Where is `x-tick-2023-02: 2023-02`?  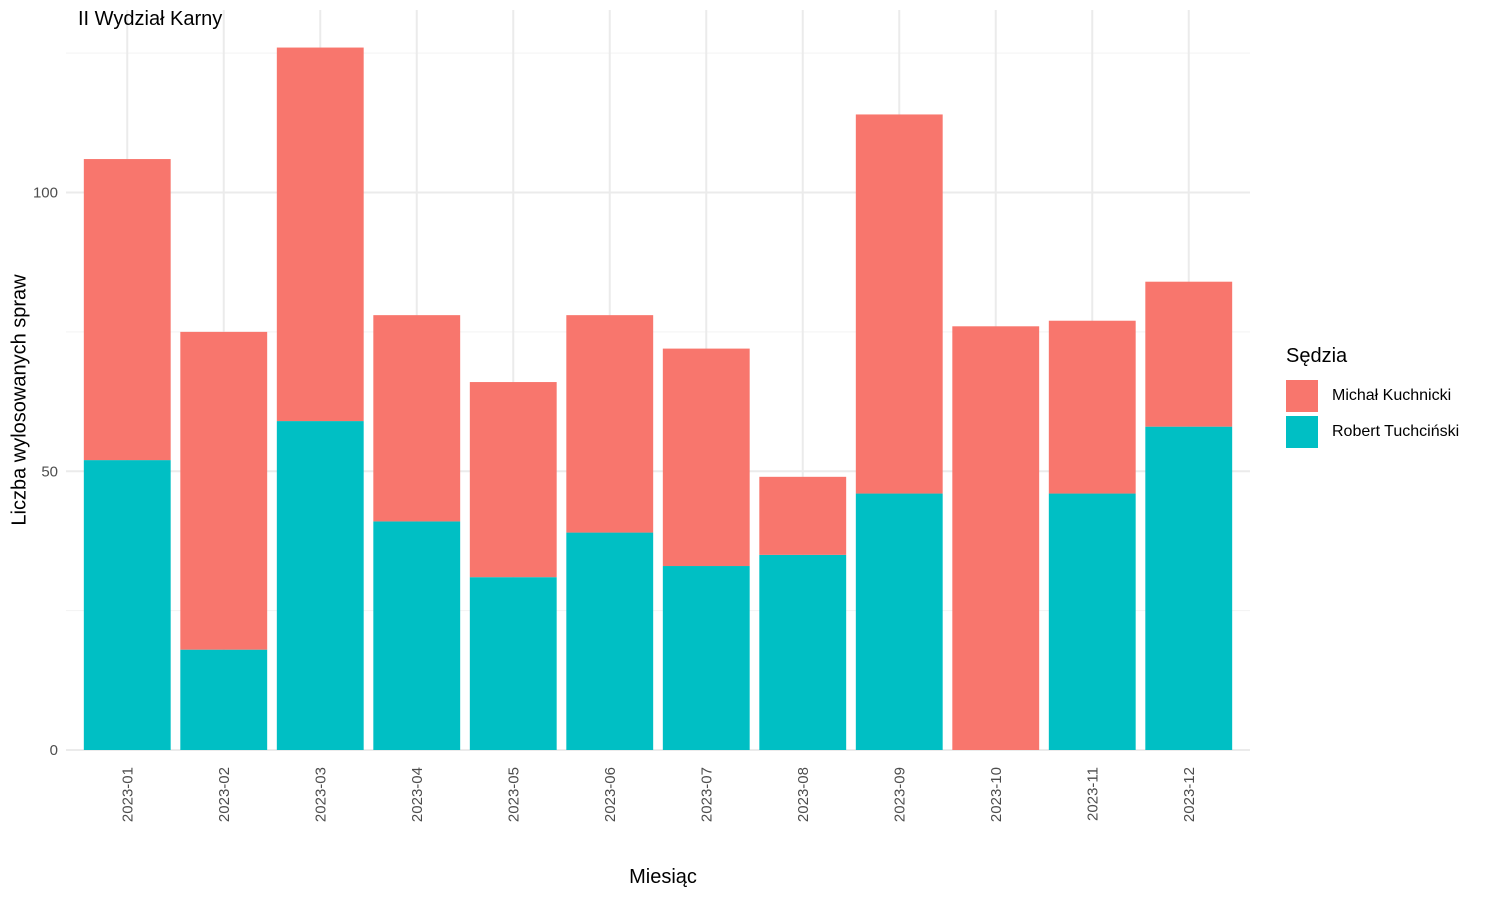
x-tick-2023-02: 2023-02 is located at coordinates (224, 794).